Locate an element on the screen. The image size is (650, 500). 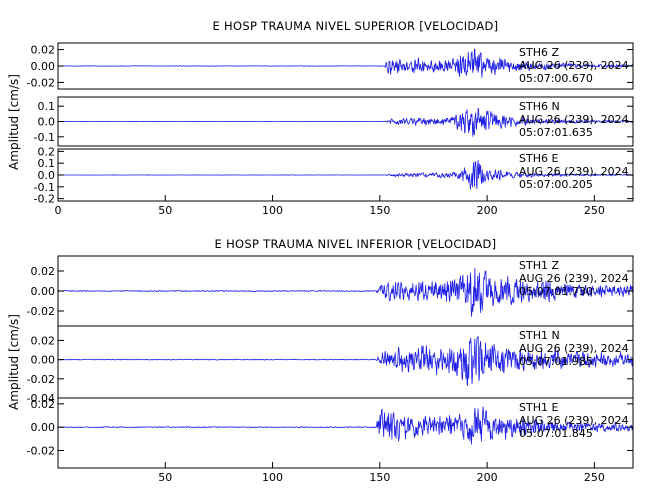
y-tick-label: -0.04 is located at coordinates (41, 398).